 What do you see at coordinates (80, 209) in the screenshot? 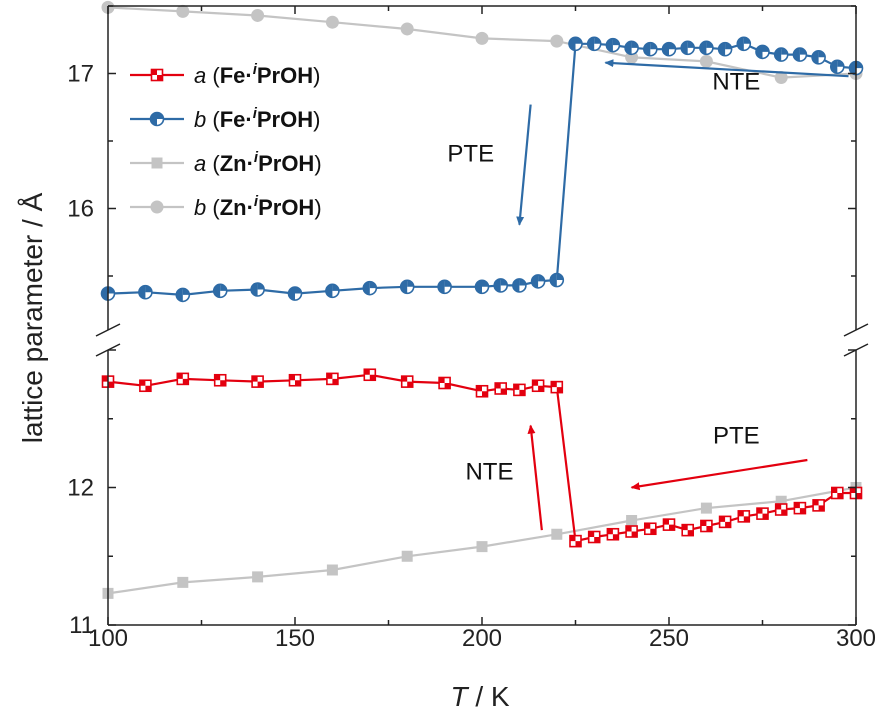
I see `y-tick-label: 16` at bounding box center [80, 209].